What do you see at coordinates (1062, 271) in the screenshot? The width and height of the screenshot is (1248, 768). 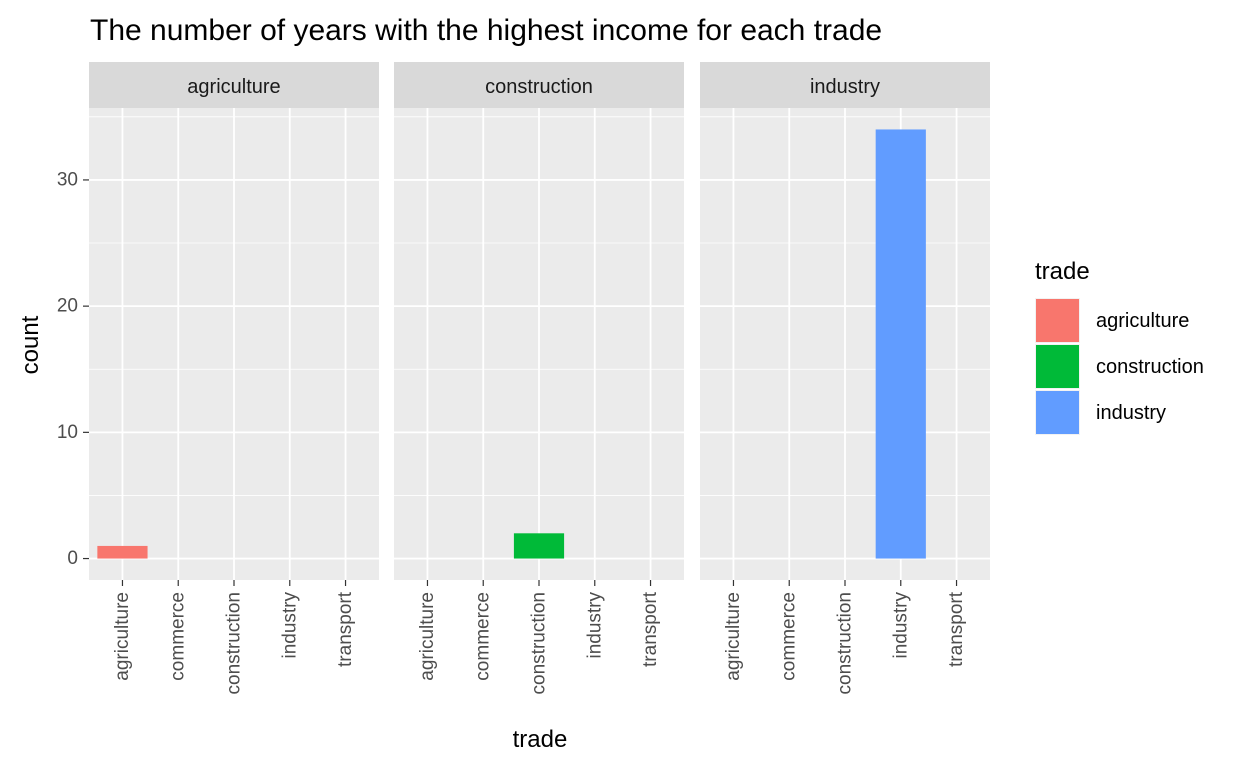 I see `legend-title: trade` at bounding box center [1062, 271].